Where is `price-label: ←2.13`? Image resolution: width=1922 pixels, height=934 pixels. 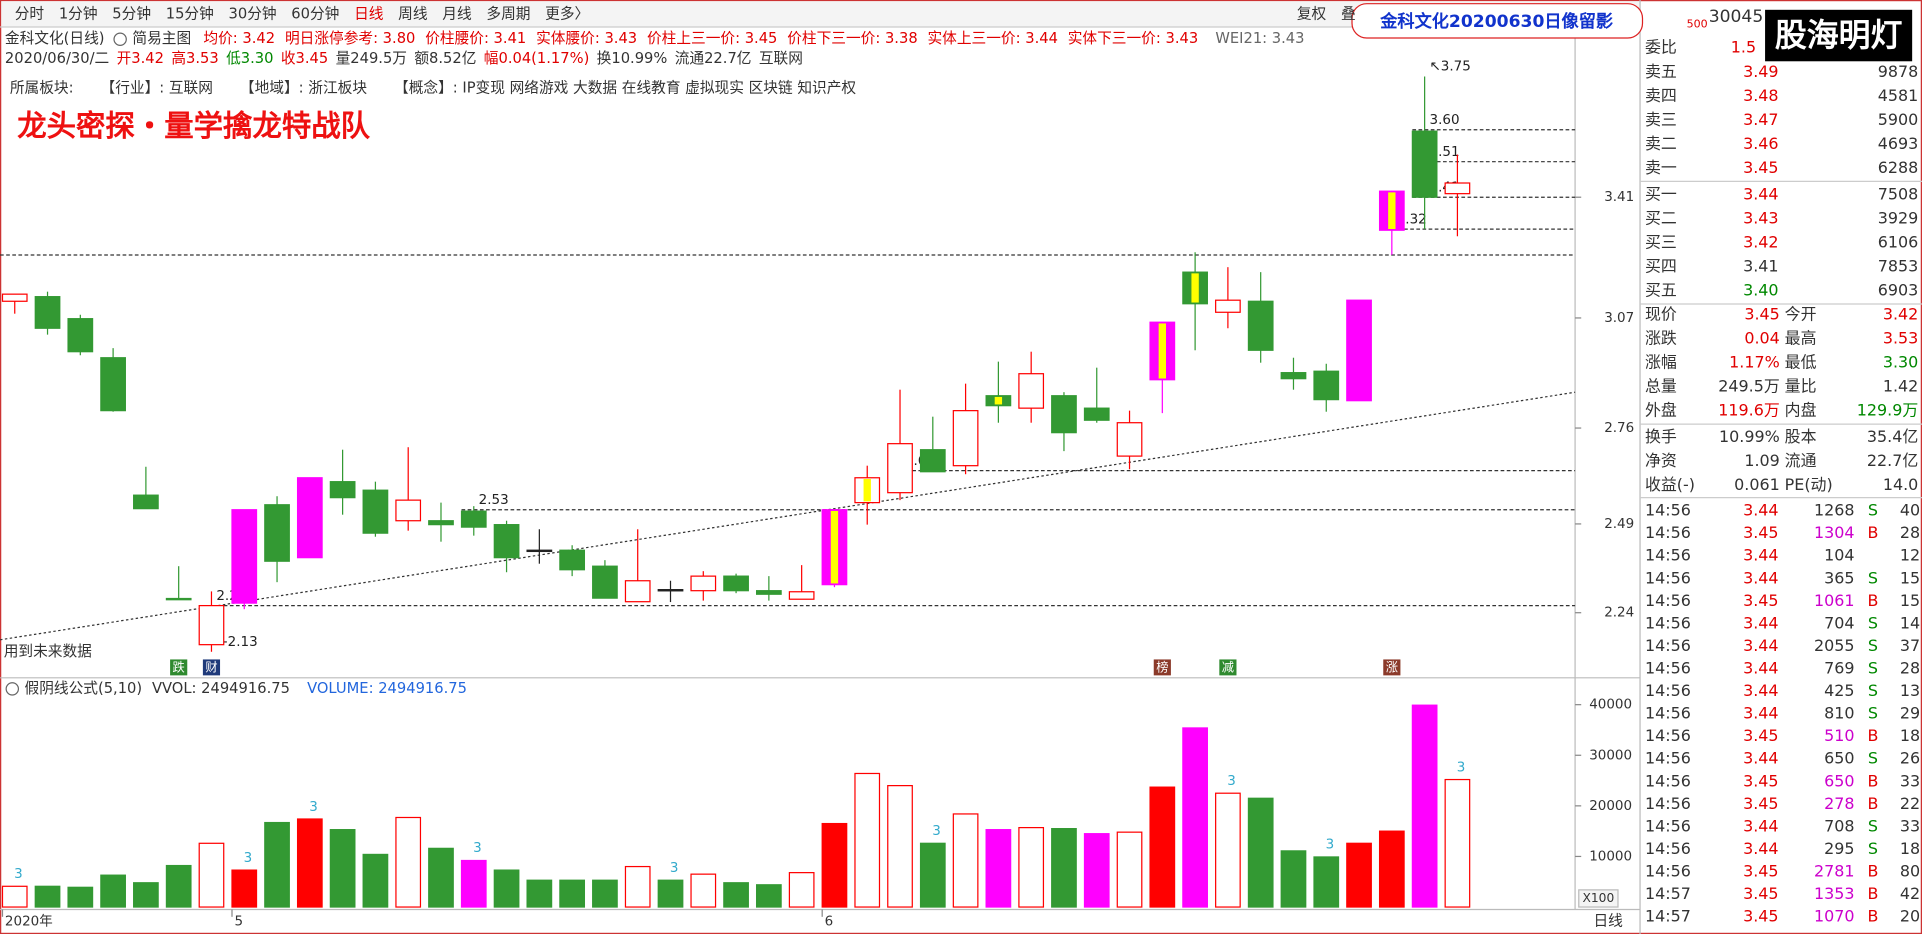
price-label: ←2.13 is located at coordinates (236, 642).